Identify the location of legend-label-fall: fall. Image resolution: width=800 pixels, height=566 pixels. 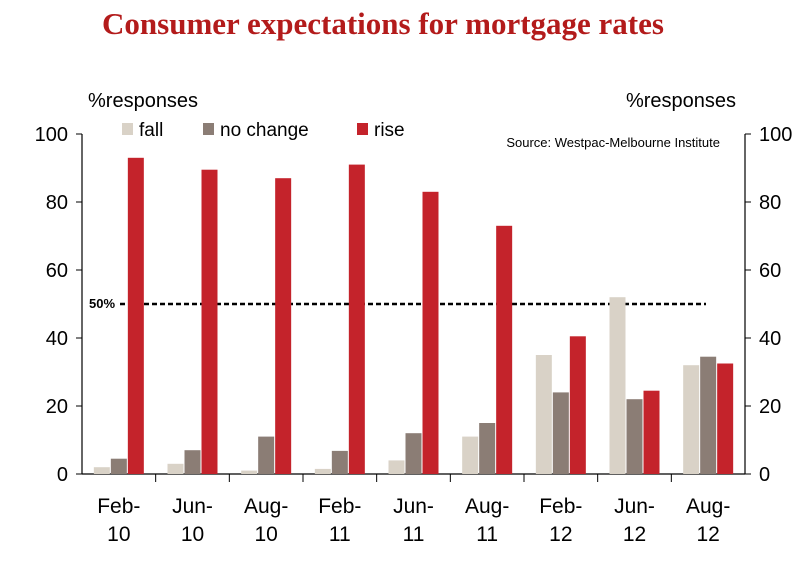
(151, 130).